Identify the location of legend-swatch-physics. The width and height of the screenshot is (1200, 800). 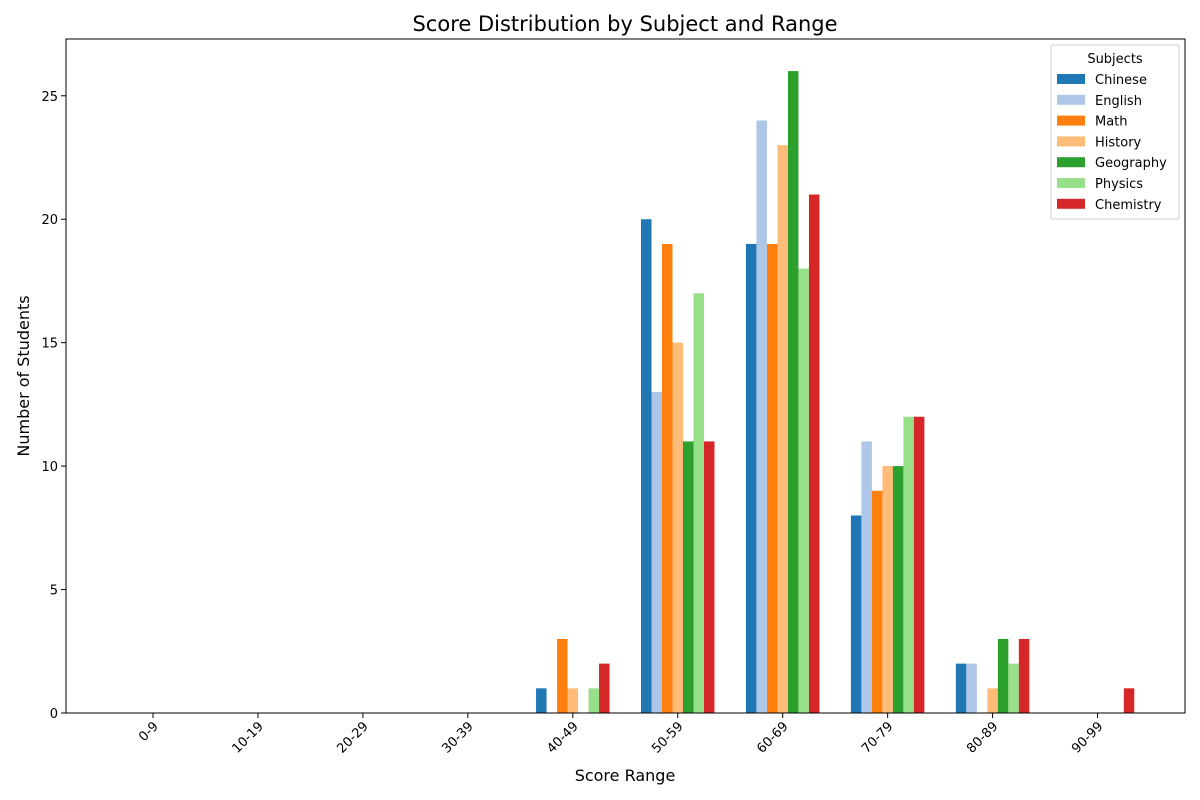
(1071, 183).